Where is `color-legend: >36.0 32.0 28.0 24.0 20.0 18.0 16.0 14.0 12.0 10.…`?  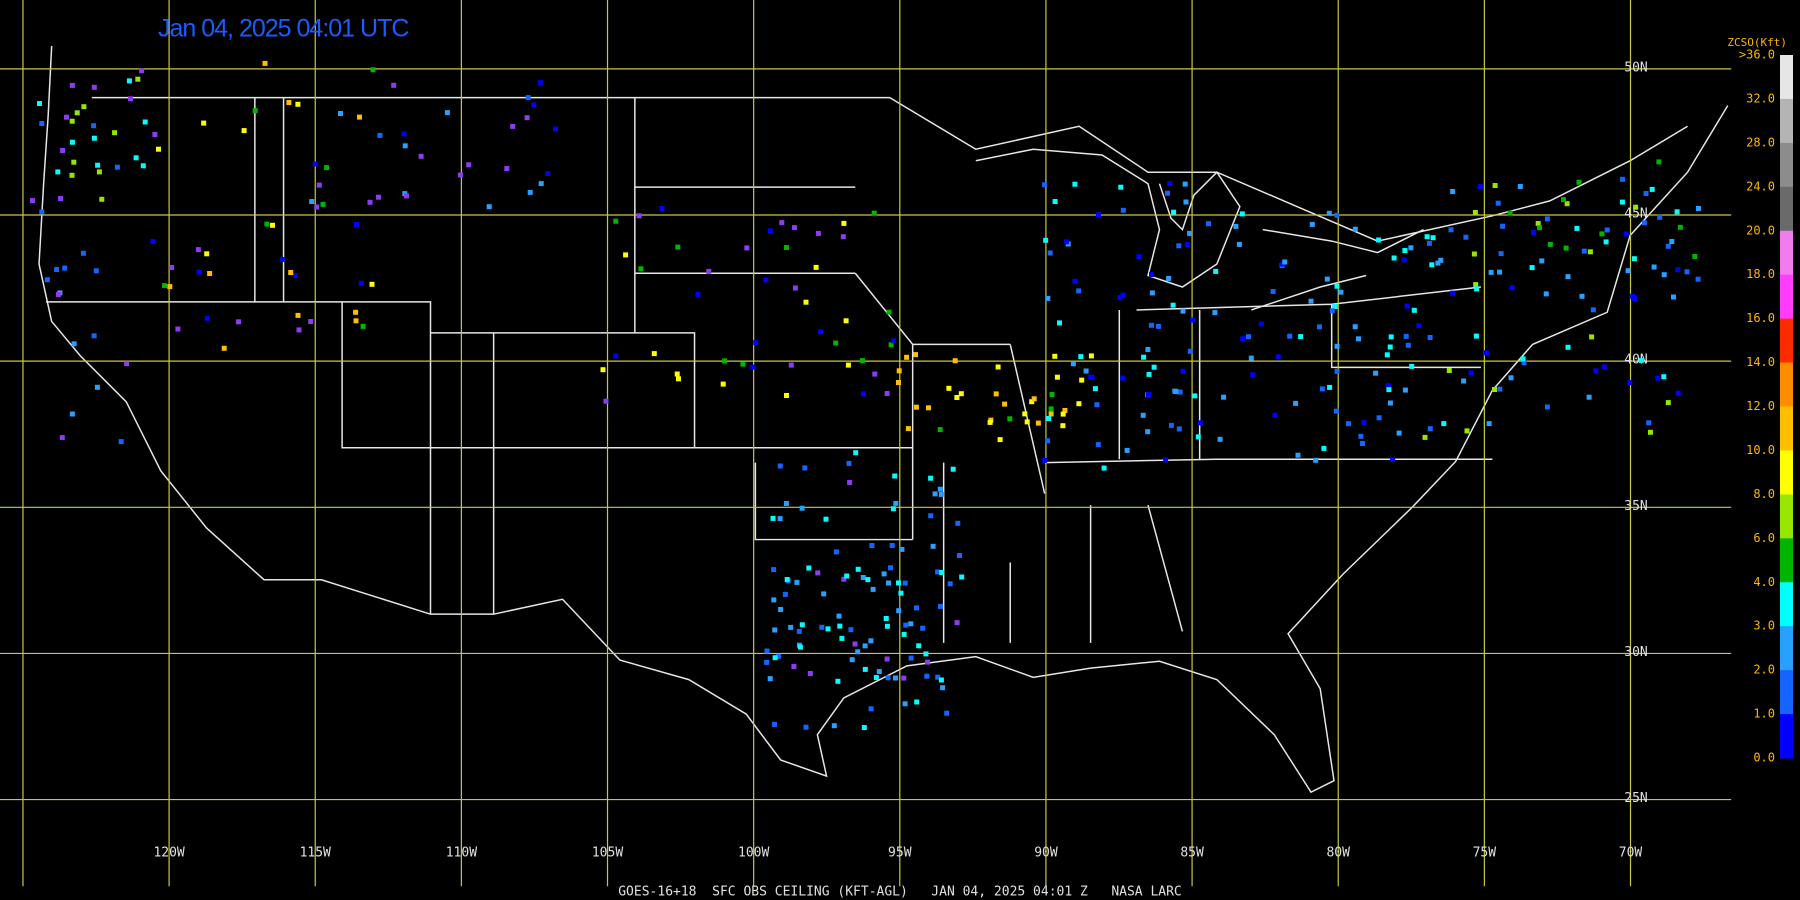
color-legend: >36.0 32.0 28.0 24.0 20.0 18.0 16.0 14.0 12.0 10.… is located at coordinates (1766, 406).